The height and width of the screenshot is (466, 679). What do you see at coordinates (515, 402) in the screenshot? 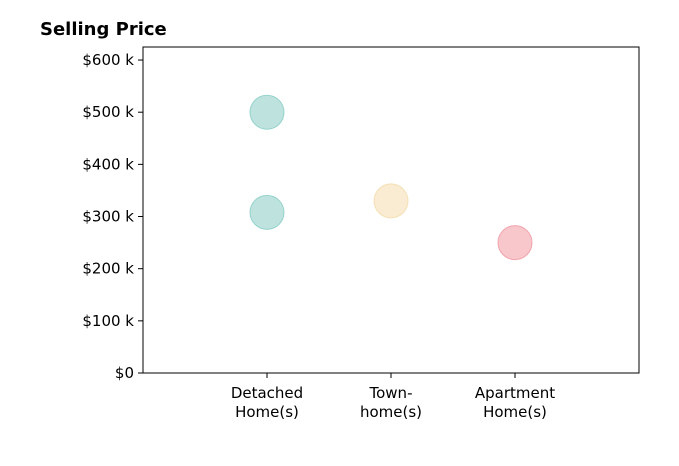
I see `x-tick-label: Apartment Home(s)` at bounding box center [515, 402].